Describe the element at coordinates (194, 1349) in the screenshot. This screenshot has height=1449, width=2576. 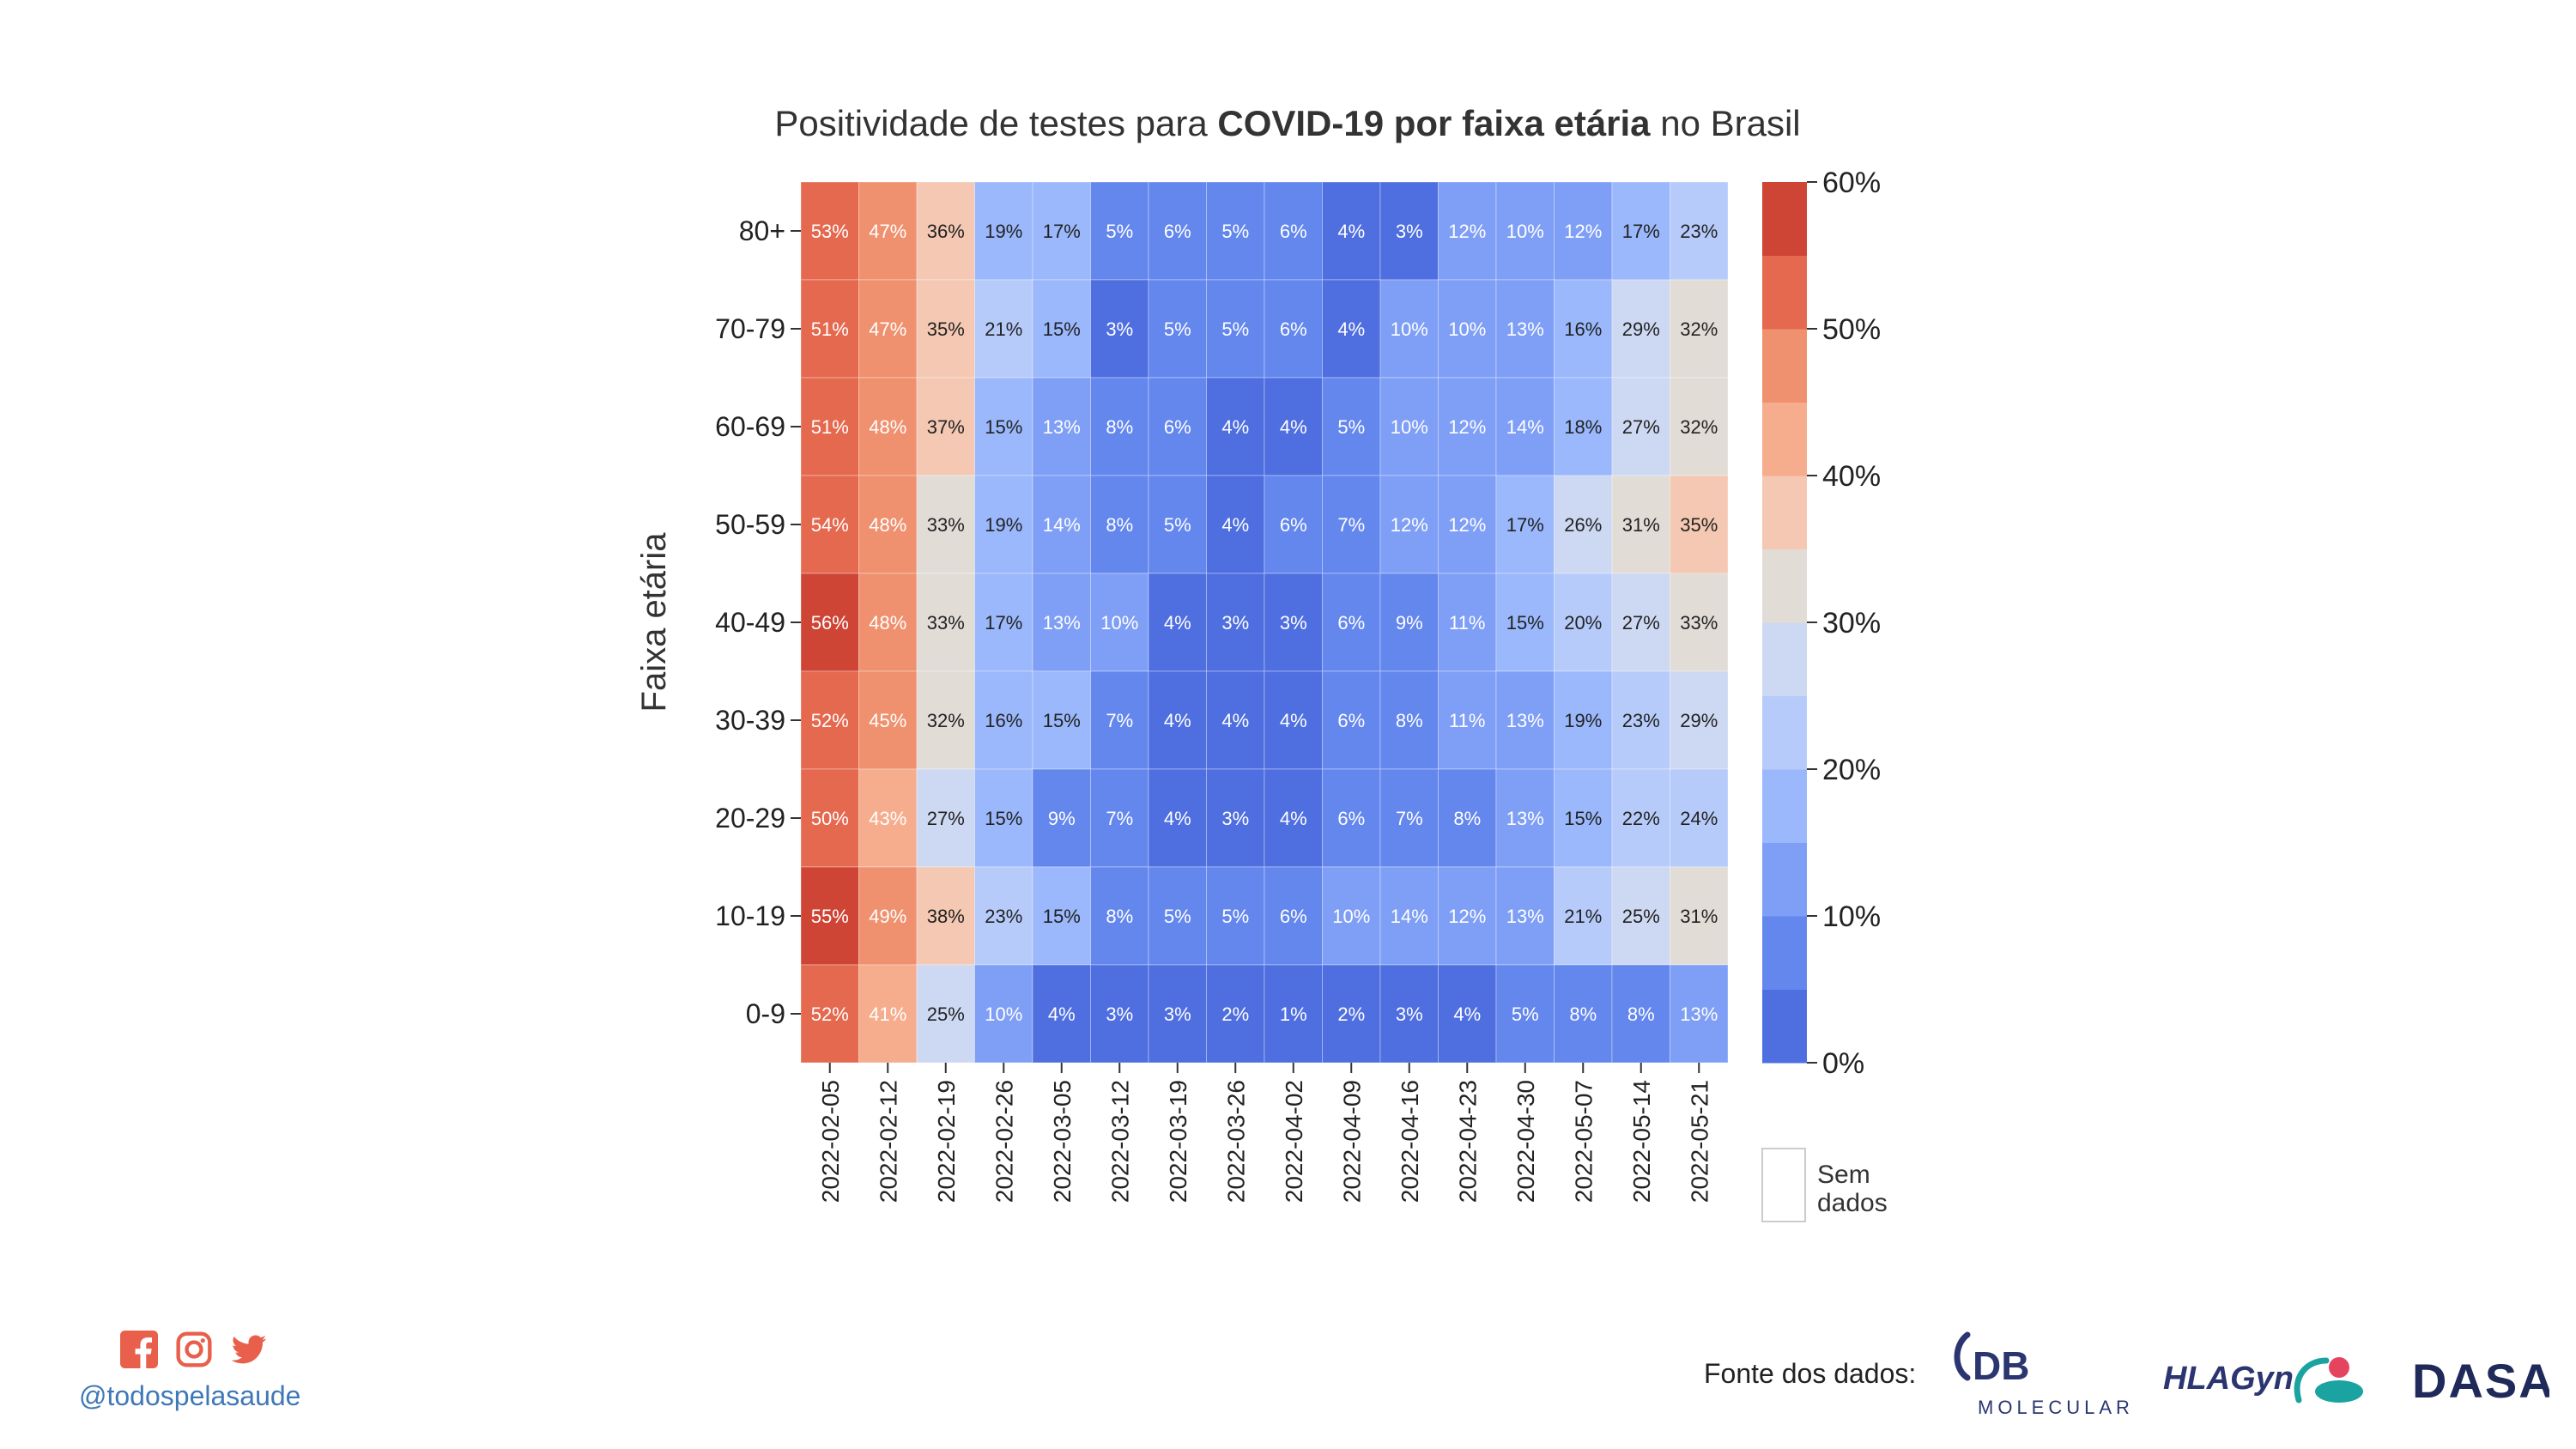
I see `instagram-icon` at that location.